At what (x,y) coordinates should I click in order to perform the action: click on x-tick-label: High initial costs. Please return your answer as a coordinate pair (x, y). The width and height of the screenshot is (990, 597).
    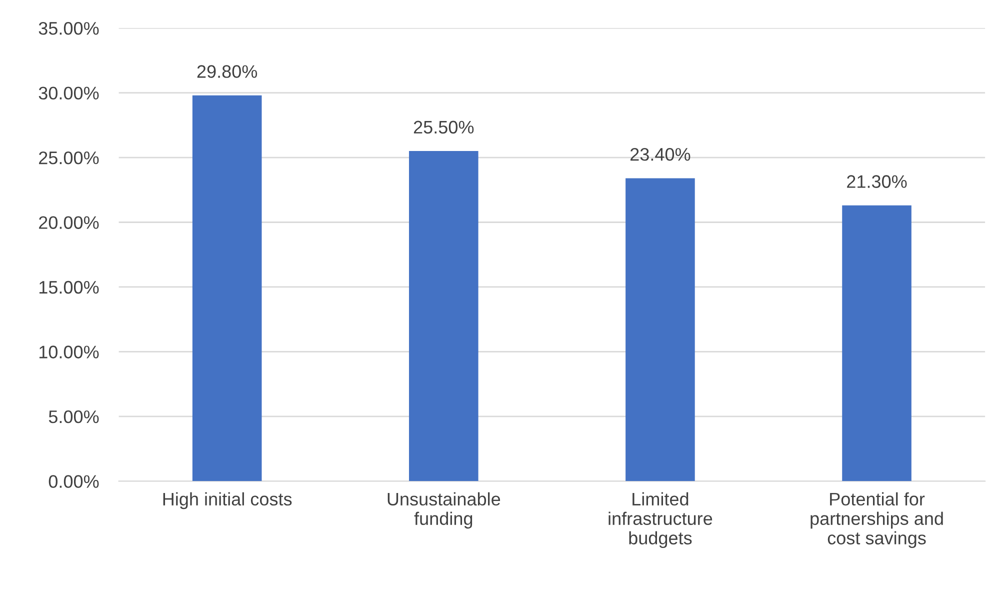
    Looking at the image, I should click on (227, 501).